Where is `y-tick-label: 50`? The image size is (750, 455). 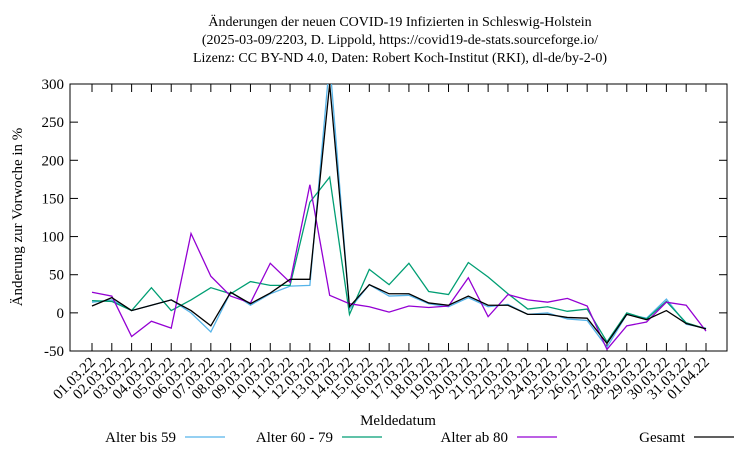
y-tick-label: 50 is located at coordinates (56, 276).